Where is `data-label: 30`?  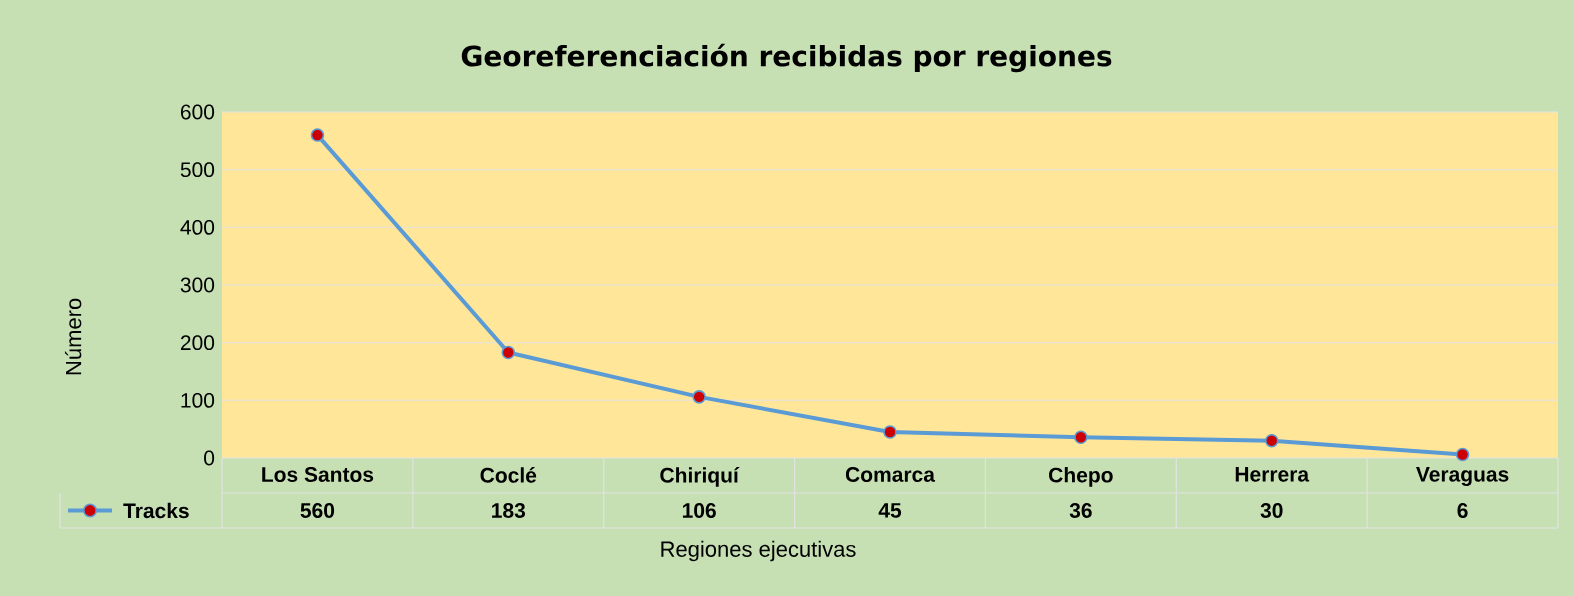
data-label: 30 is located at coordinates (1271, 510).